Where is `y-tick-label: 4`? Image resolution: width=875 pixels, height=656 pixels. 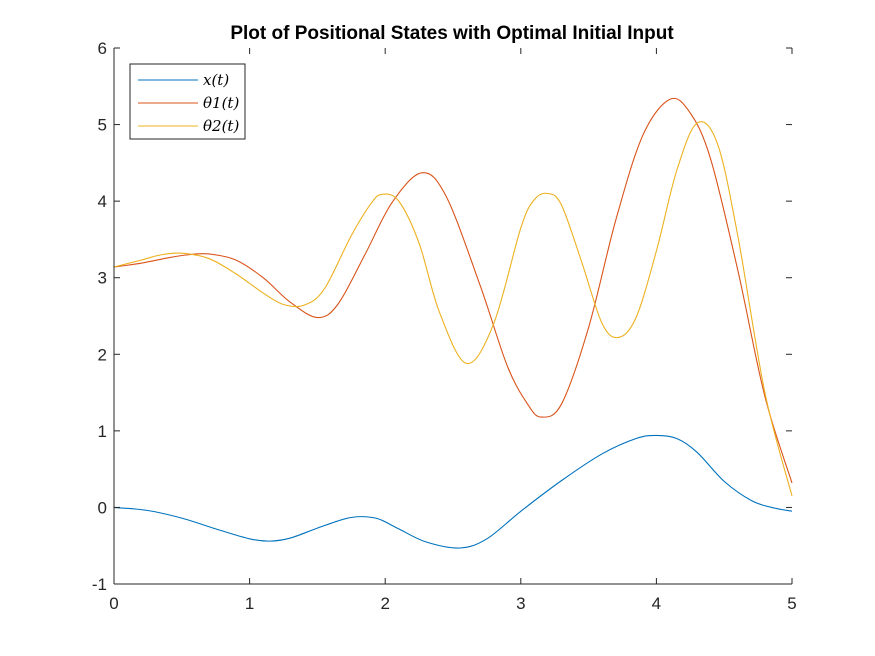
y-tick-label: 4 is located at coordinates (102, 201).